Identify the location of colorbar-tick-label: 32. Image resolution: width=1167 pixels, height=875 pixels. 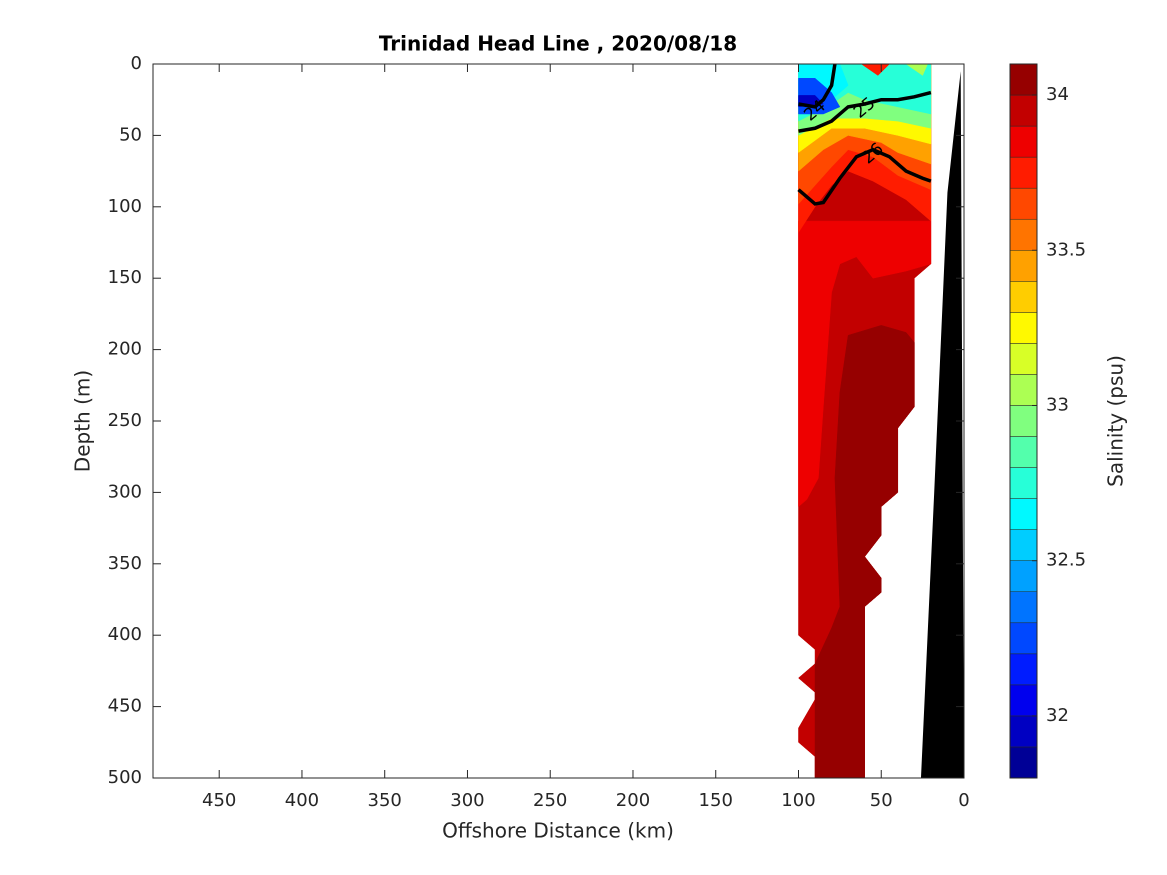
(1057, 715).